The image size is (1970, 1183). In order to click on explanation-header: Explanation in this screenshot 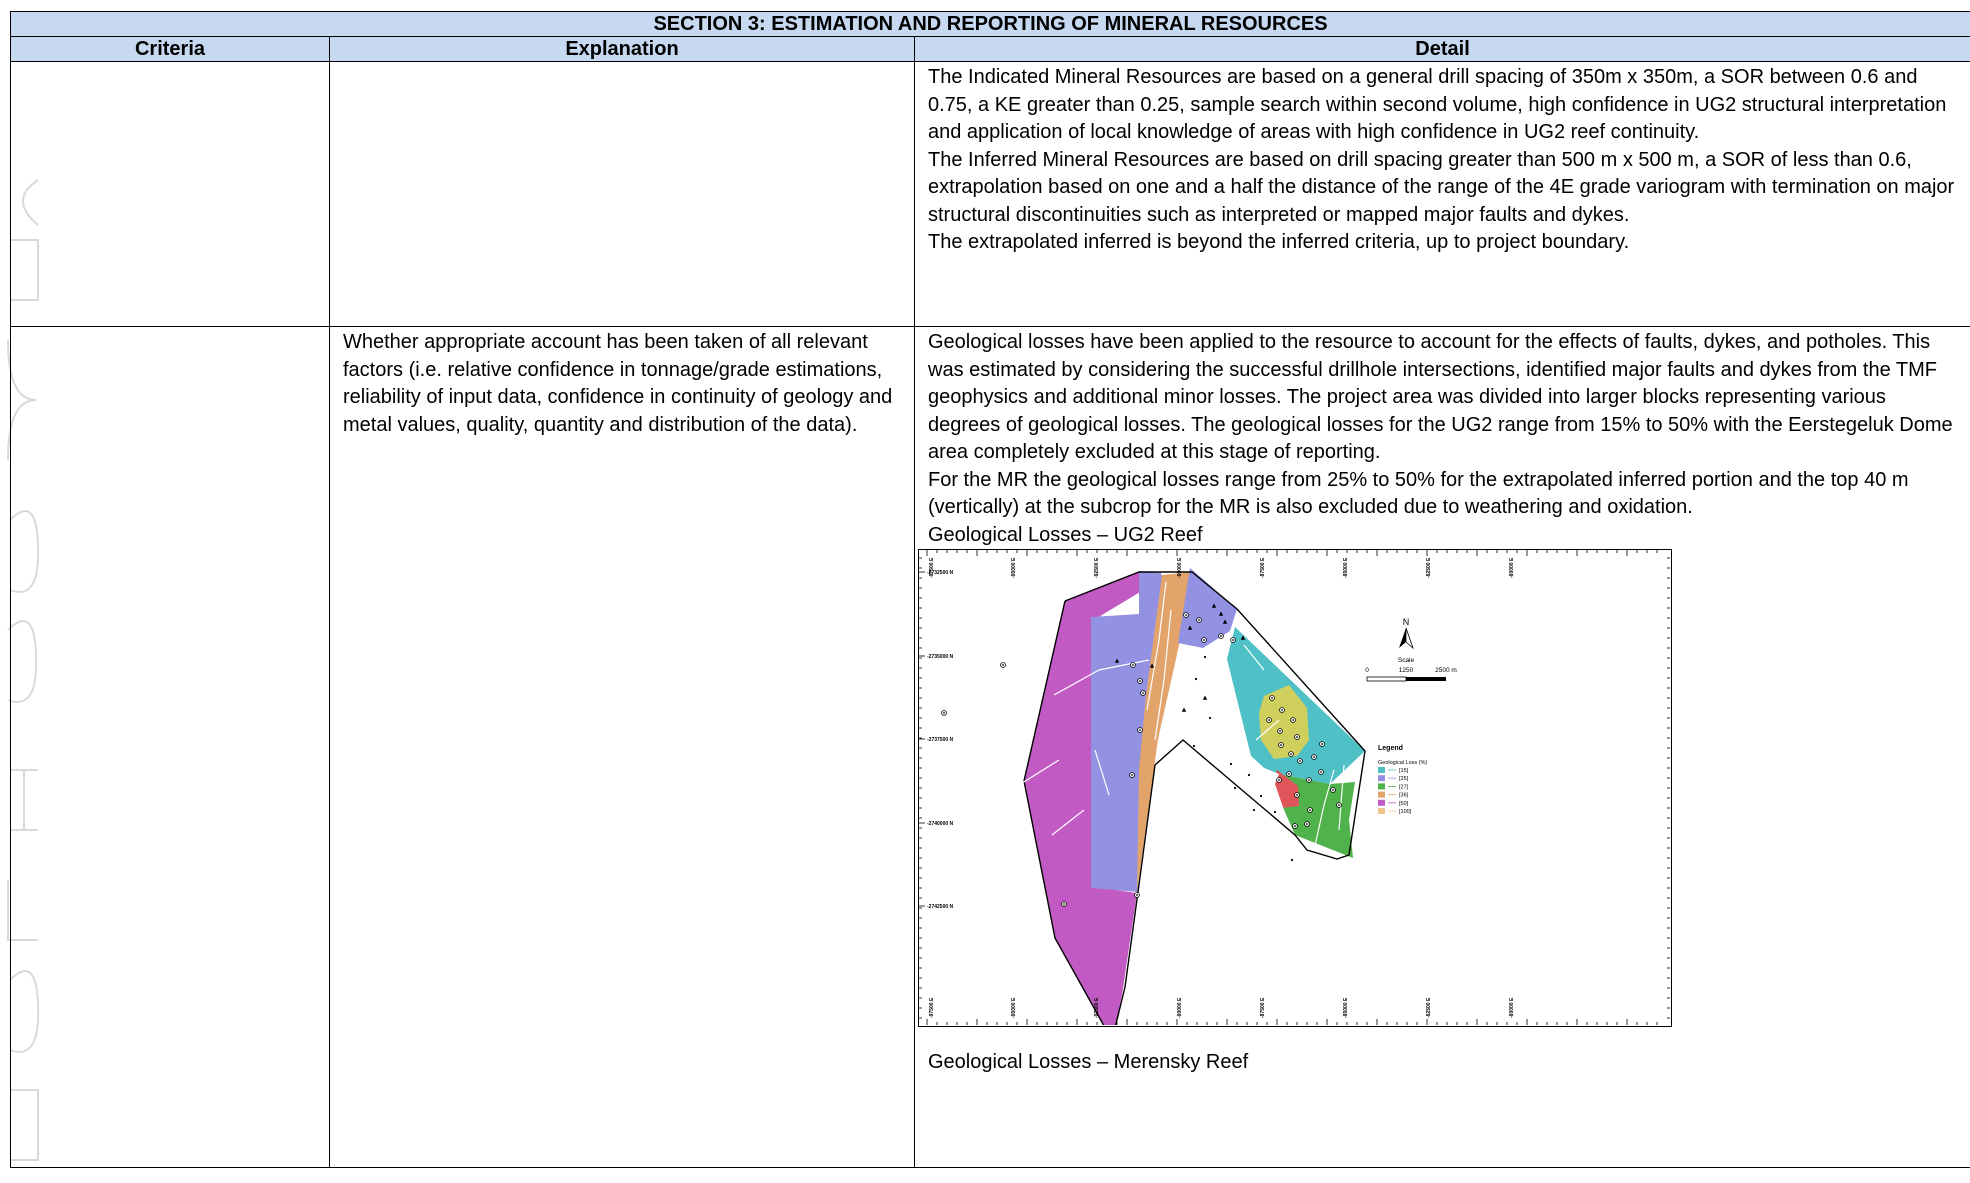, I will do `click(622, 49)`.